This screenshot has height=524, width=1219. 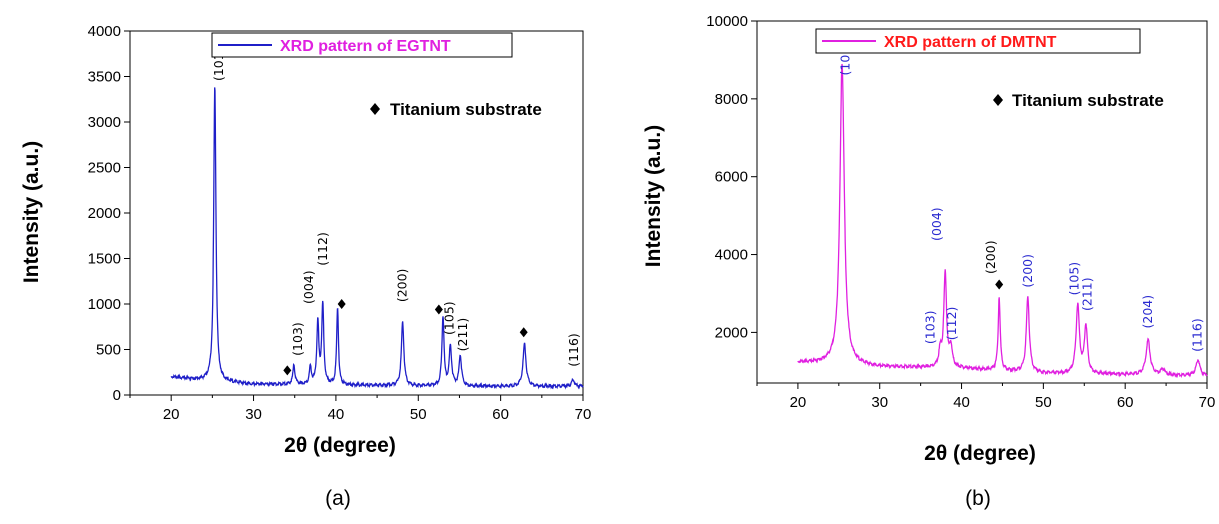 I want to click on panel-b-annotation: Titanium substrate, so click(x=1078, y=100).